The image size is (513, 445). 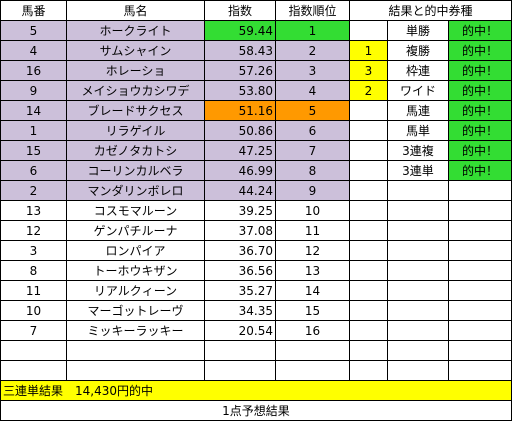 I want to click on horse-index: 20.54, so click(x=240, y=330).